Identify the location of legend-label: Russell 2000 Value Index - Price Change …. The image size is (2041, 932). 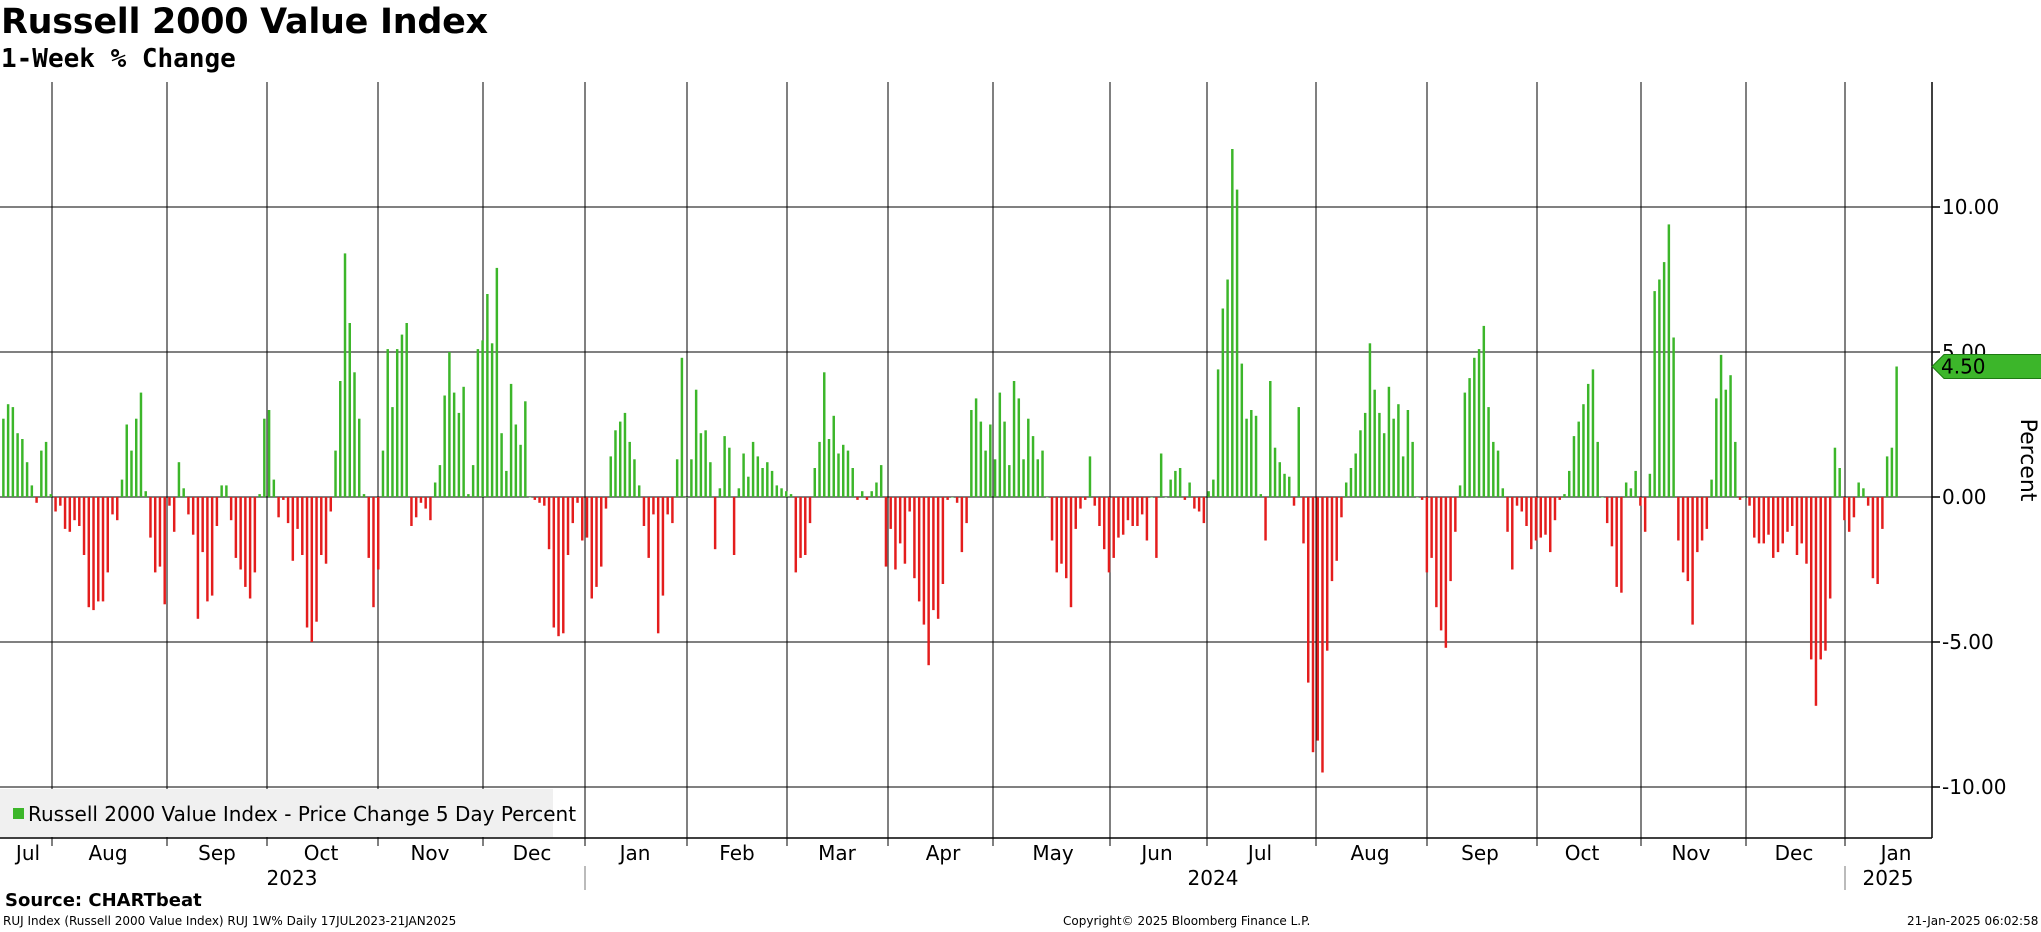
(302, 814).